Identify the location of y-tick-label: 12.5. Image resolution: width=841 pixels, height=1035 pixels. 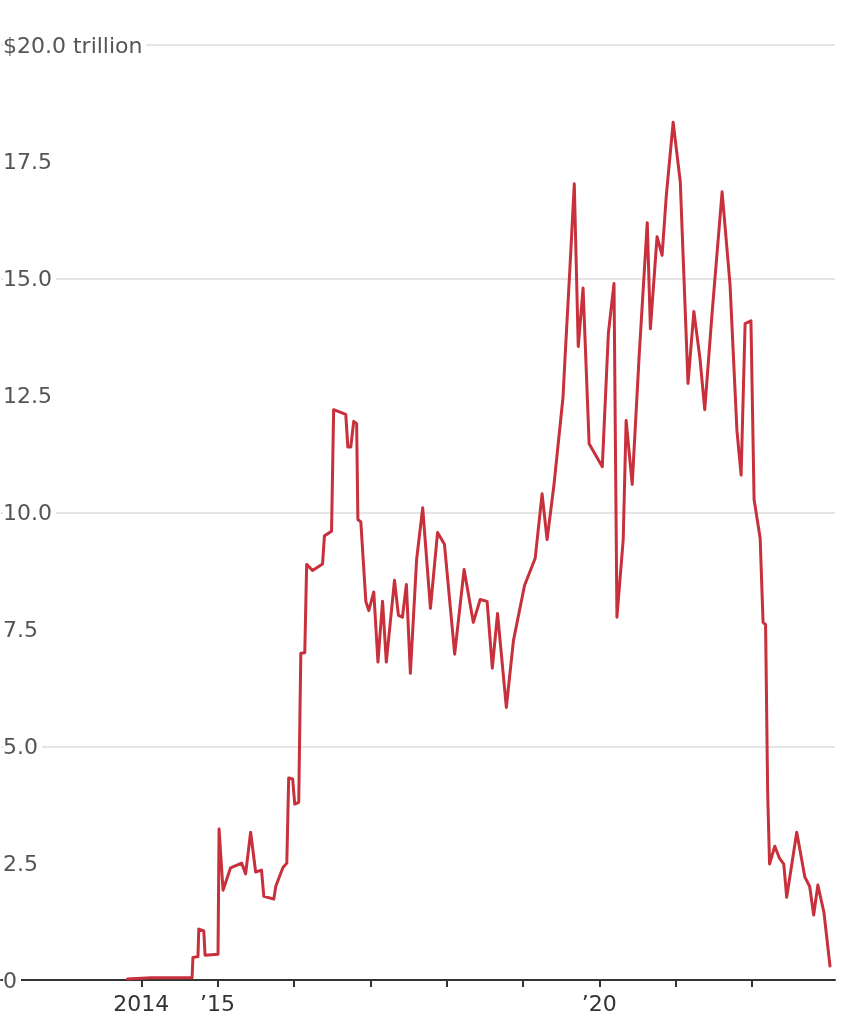
(27, 396).